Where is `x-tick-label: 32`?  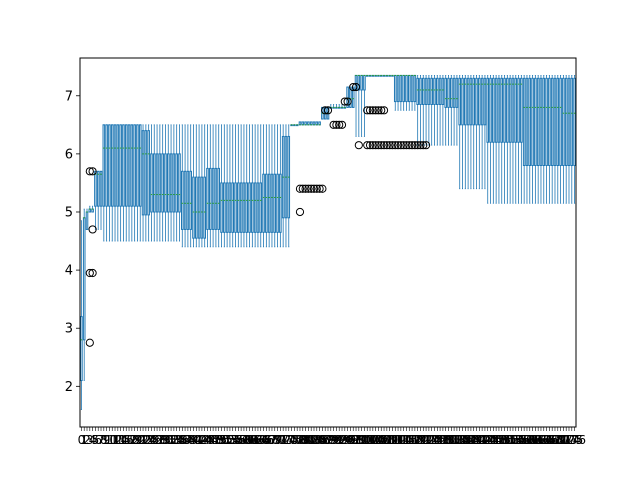 x-tick-label: 32 is located at coordinates (170, 440).